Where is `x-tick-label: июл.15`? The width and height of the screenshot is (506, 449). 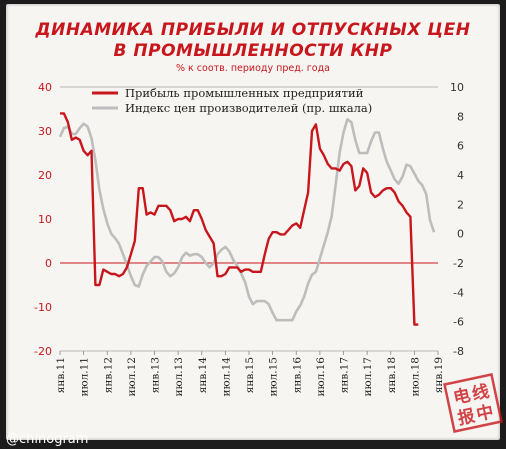
x-tick-label: июл.15 is located at coordinates (274, 377).